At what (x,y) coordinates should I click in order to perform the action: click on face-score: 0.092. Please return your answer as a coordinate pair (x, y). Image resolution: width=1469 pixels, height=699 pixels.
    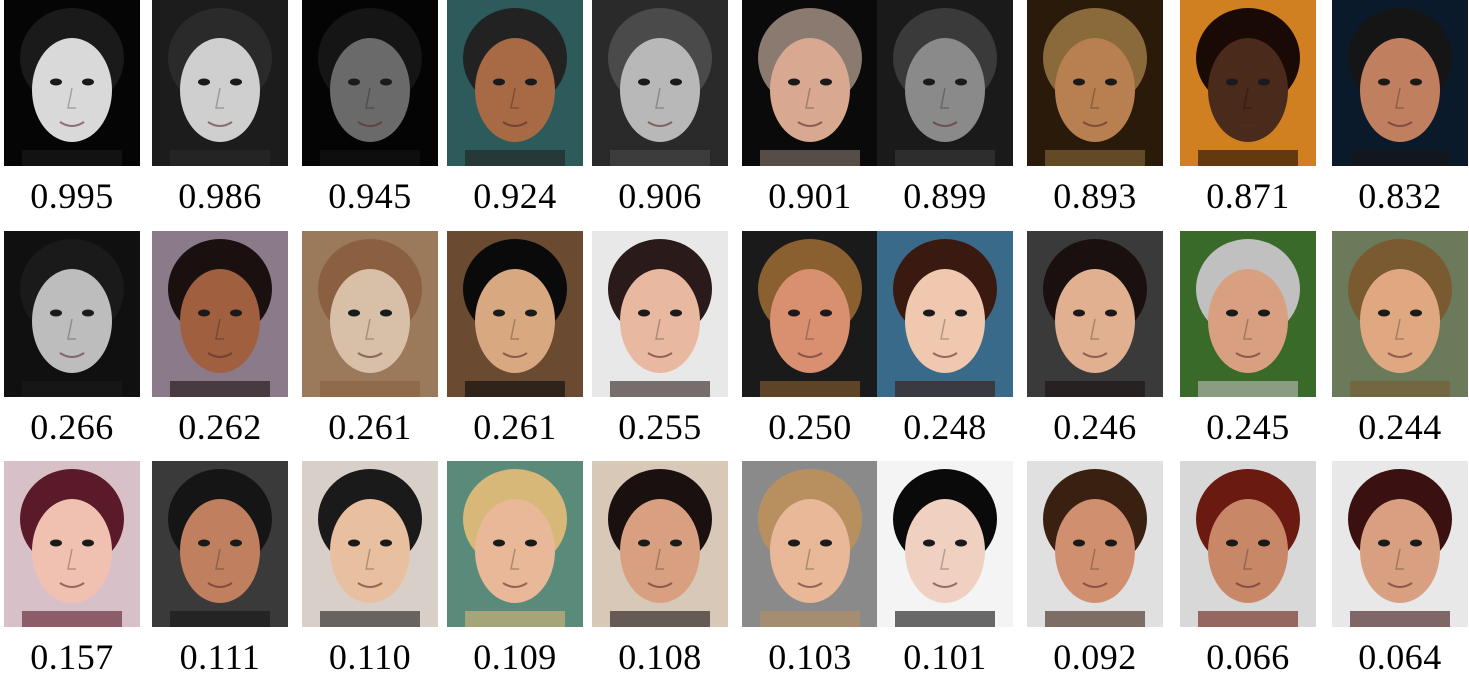
    Looking at the image, I should click on (1095, 657).